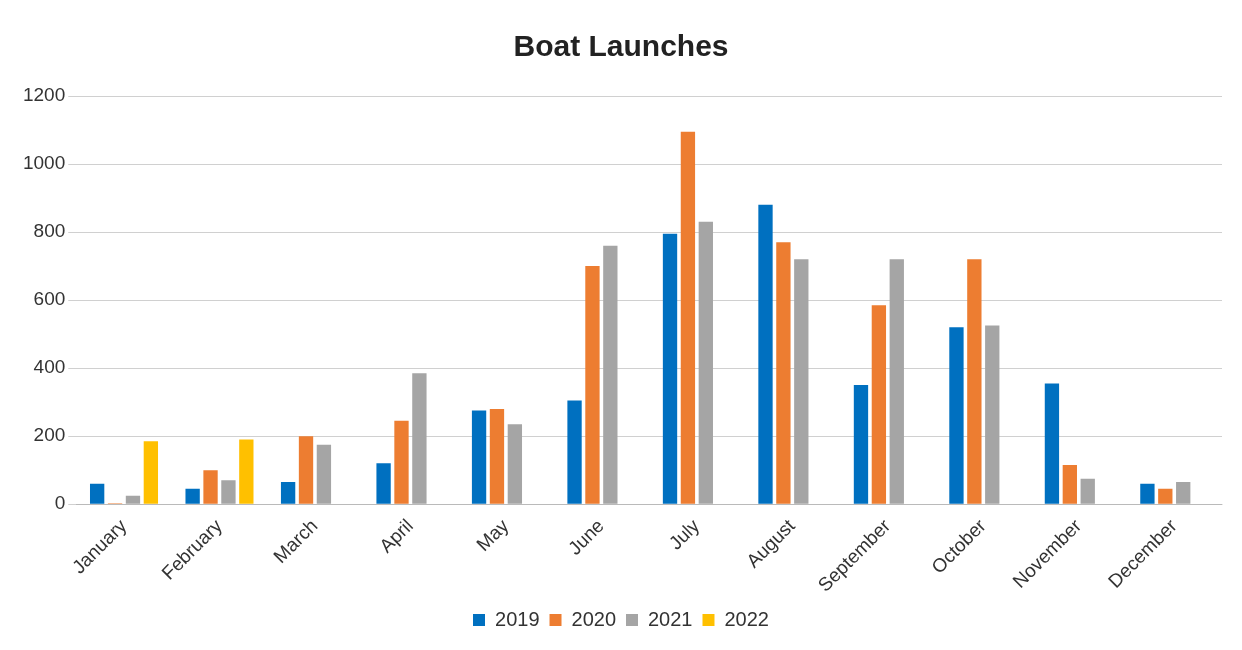  What do you see at coordinates (49, 367) in the screenshot?
I see `y-tick-label: 400` at bounding box center [49, 367].